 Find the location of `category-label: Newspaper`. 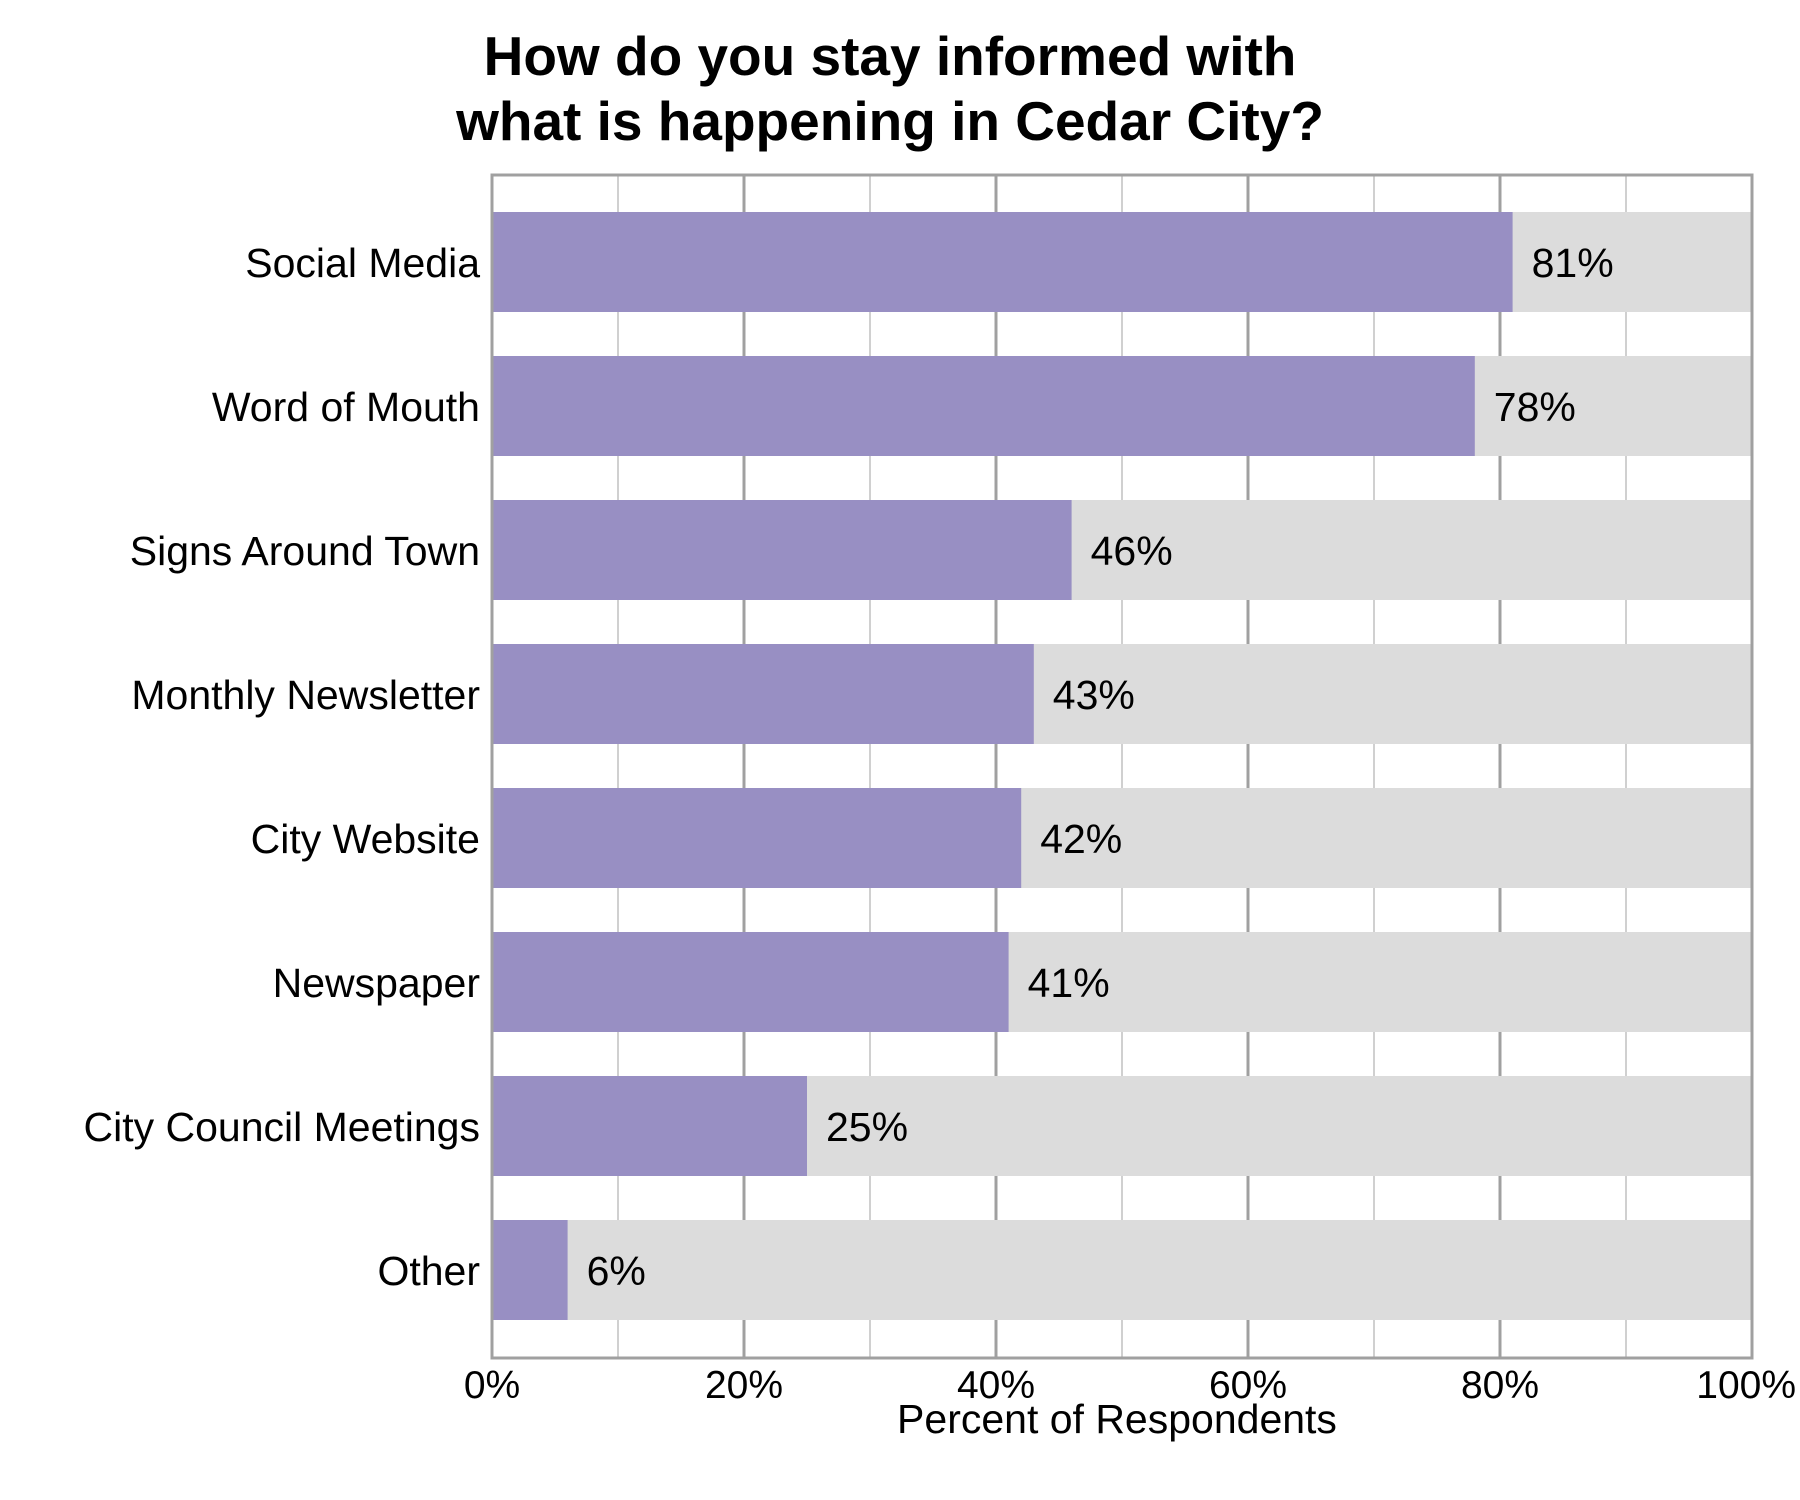

category-label: Newspaper is located at coordinates (376, 983).